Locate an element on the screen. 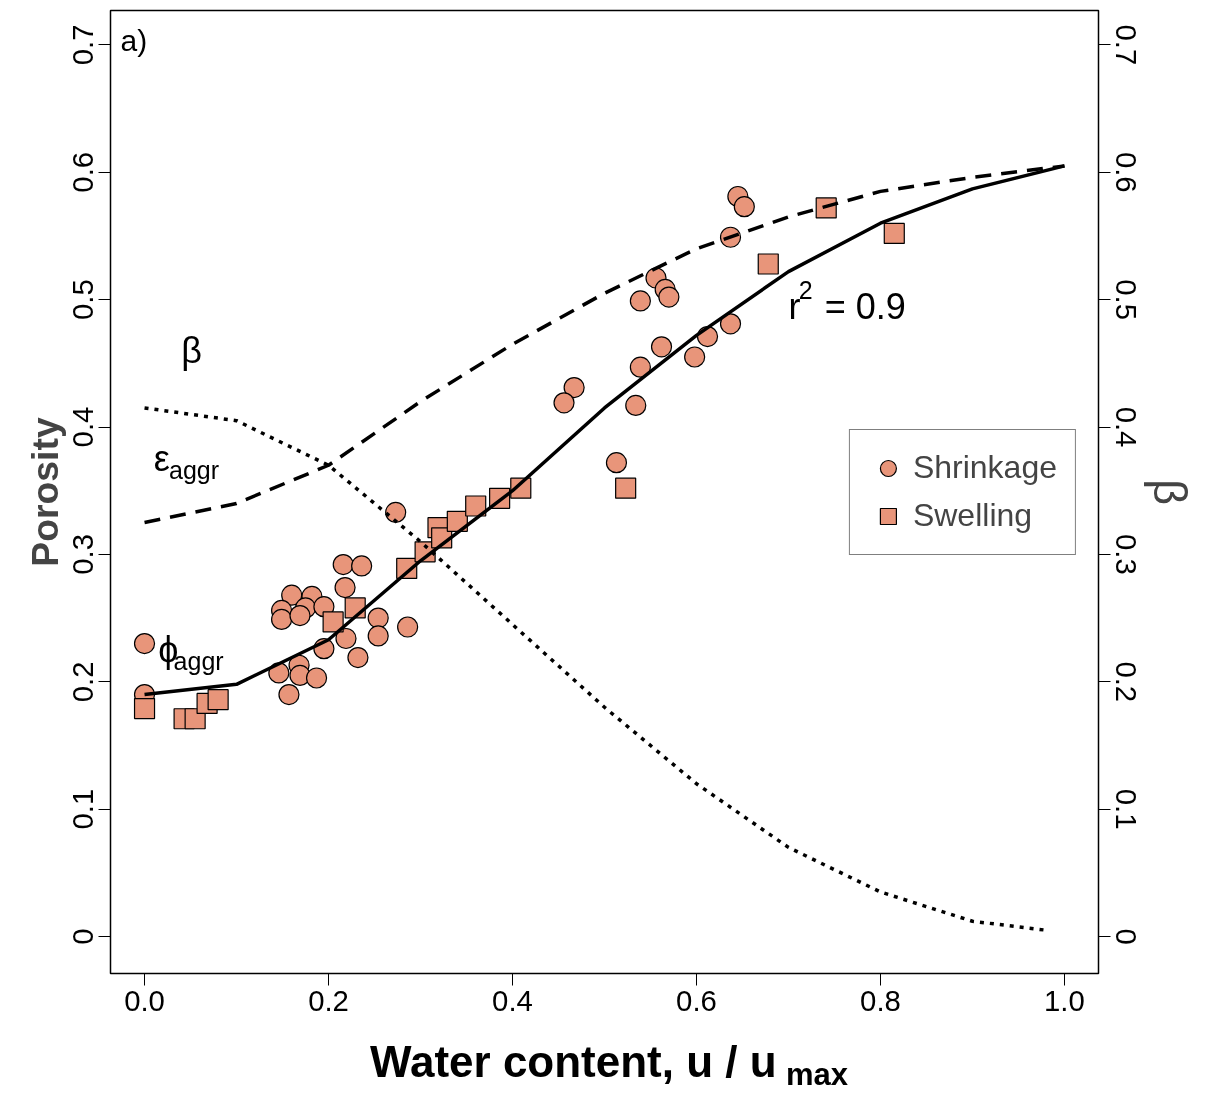 This screenshot has height=1103, width=1208. y-tick-label: 0.1 is located at coordinates (83, 809).